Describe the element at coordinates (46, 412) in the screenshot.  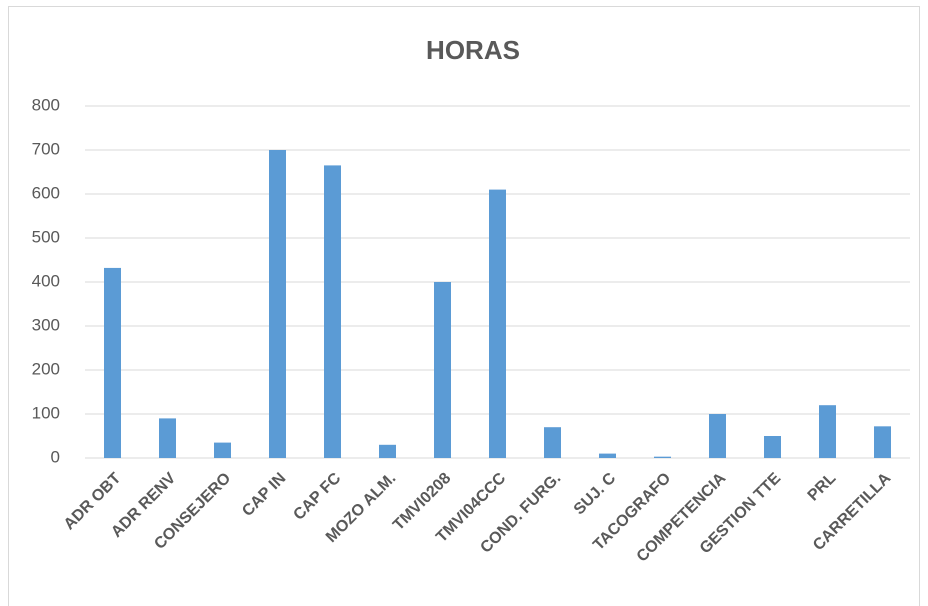
I see `y-tick-label: 100` at that location.